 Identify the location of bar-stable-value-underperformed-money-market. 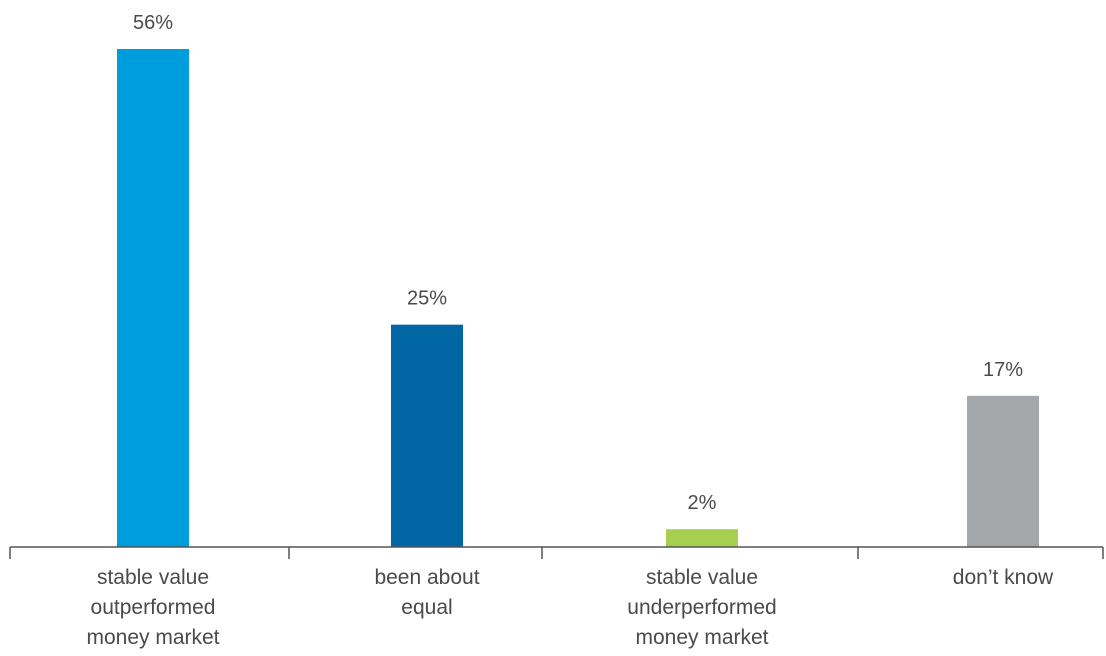
(702, 538).